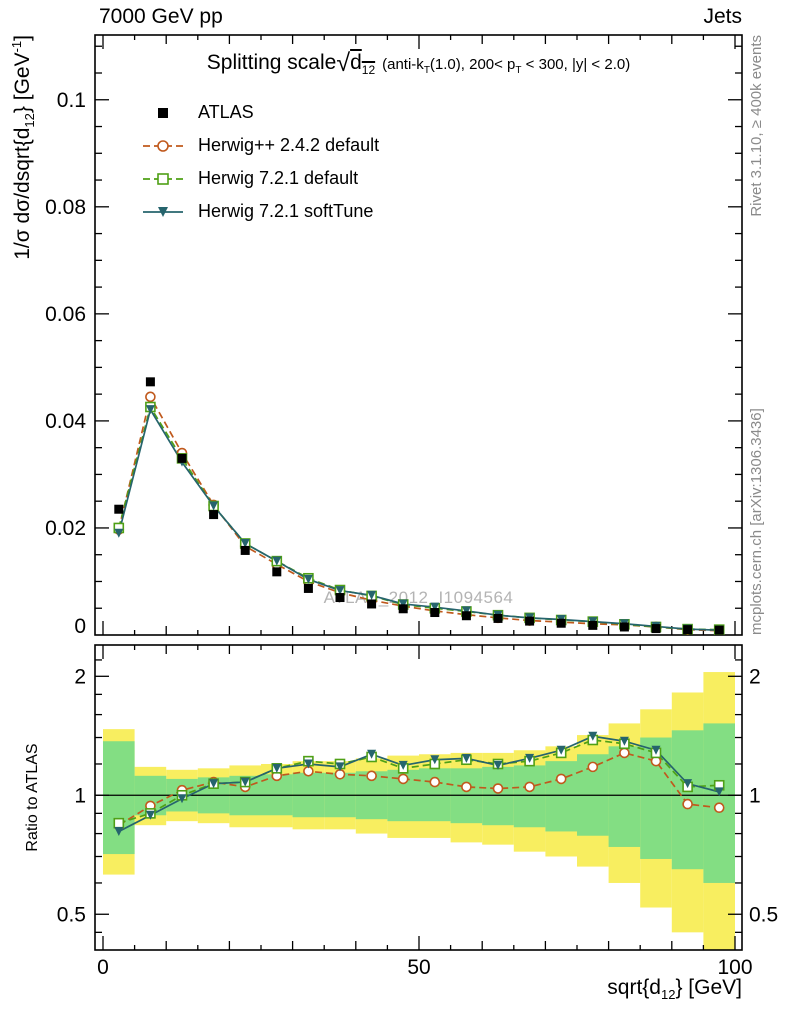 The width and height of the screenshot is (786, 1024). I want to click on triangle-down-marker-icon, so click(163, 212).